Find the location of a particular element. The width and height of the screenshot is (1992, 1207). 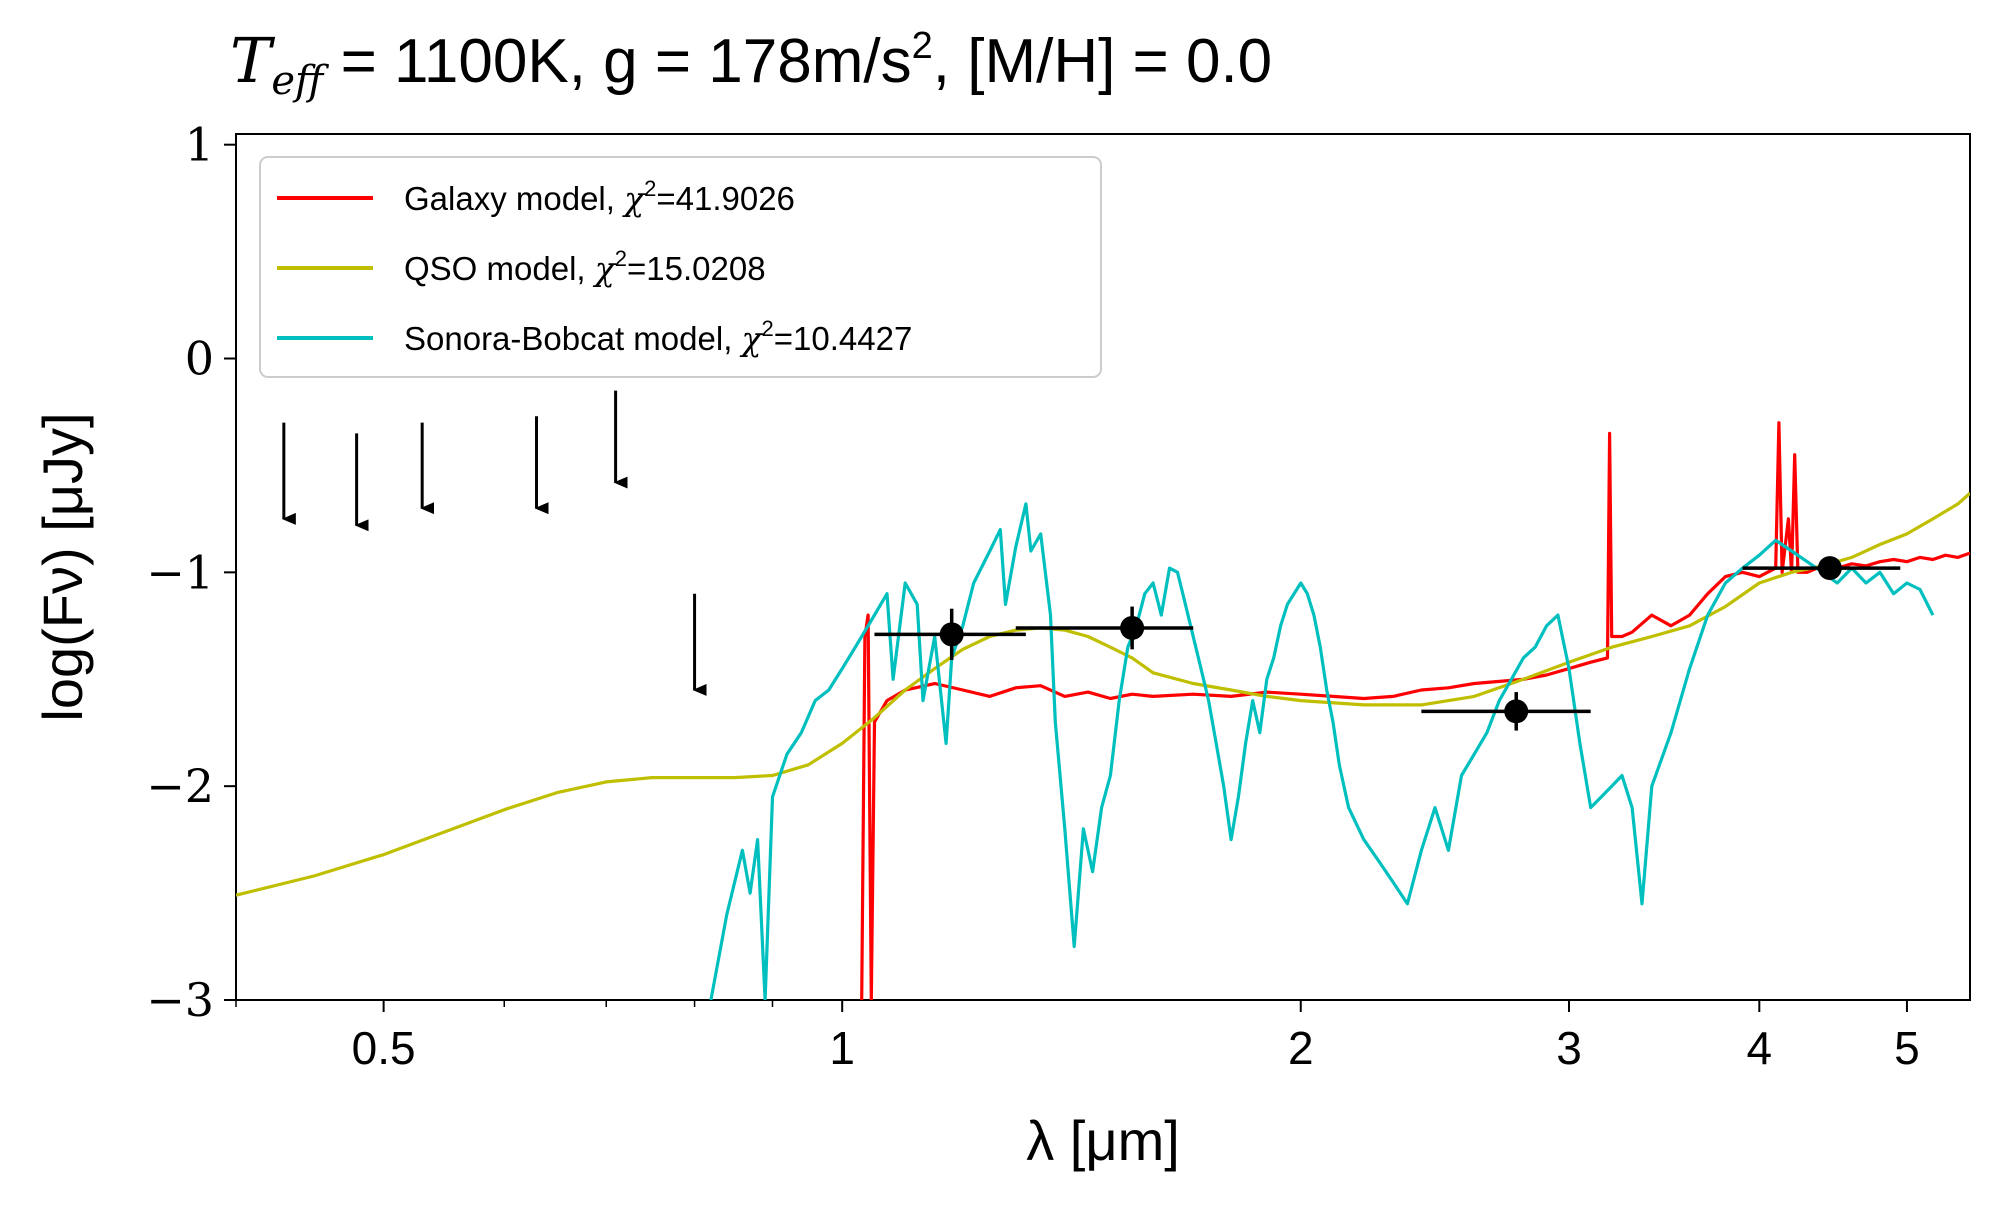

x-axis-label: λ [μm] is located at coordinates (1103, 1140).